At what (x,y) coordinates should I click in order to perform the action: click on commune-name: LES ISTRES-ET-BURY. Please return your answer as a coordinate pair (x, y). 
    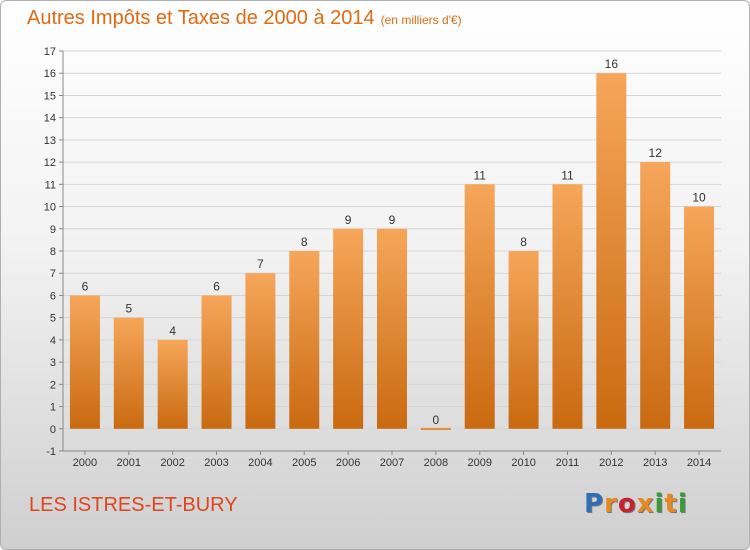
    Looking at the image, I should click on (133, 505).